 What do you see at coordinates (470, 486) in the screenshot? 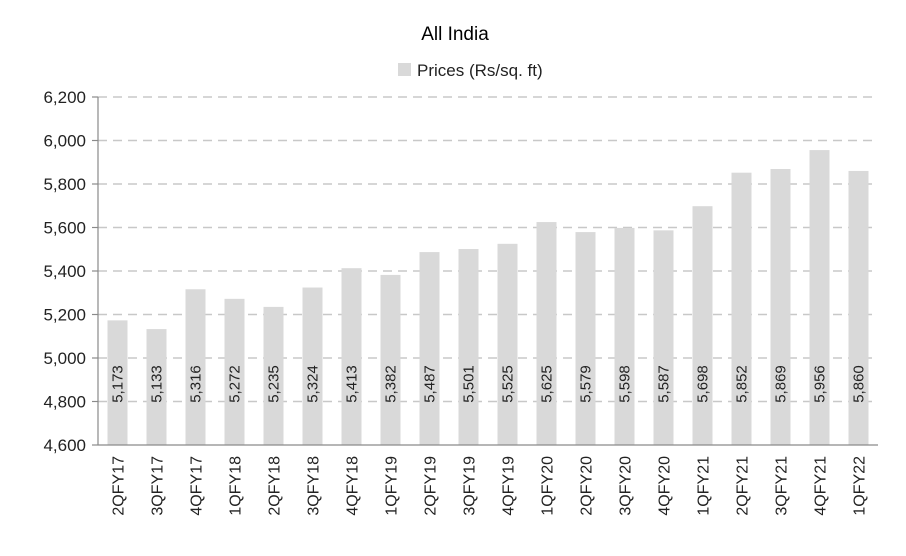
I see `x-tick-label: 3QFY19` at bounding box center [470, 486].